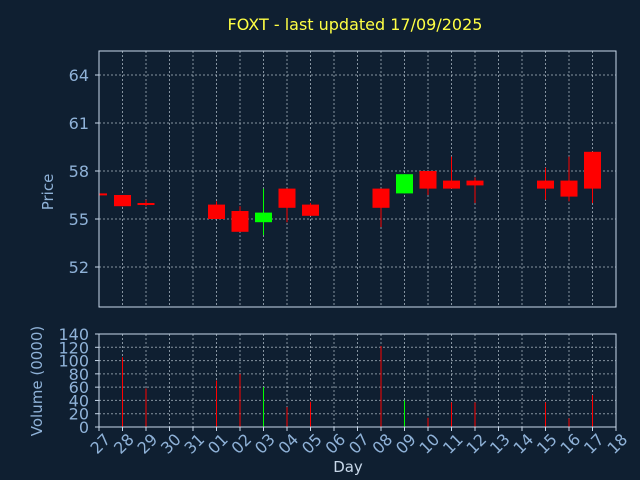 The height and width of the screenshot is (480, 640). I want to click on volume-axis-label: Volume (0000), so click(37, 381).